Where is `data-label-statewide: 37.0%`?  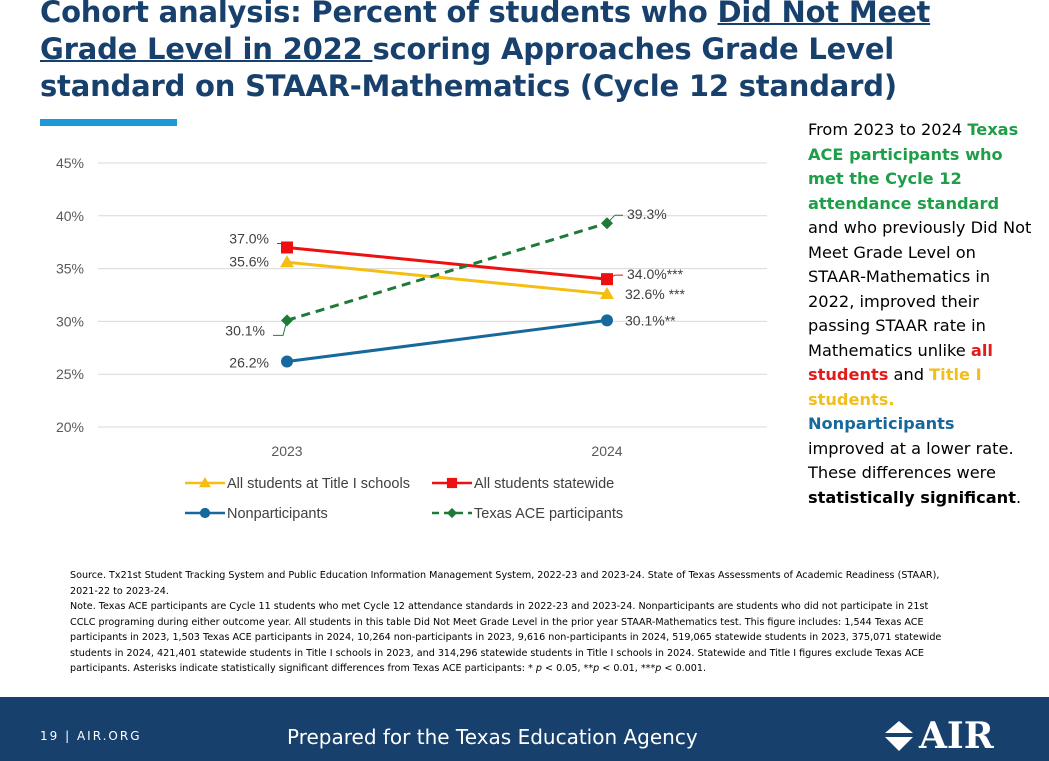
data-label-statewide: 37.0% is located at coordinates (249, 238).